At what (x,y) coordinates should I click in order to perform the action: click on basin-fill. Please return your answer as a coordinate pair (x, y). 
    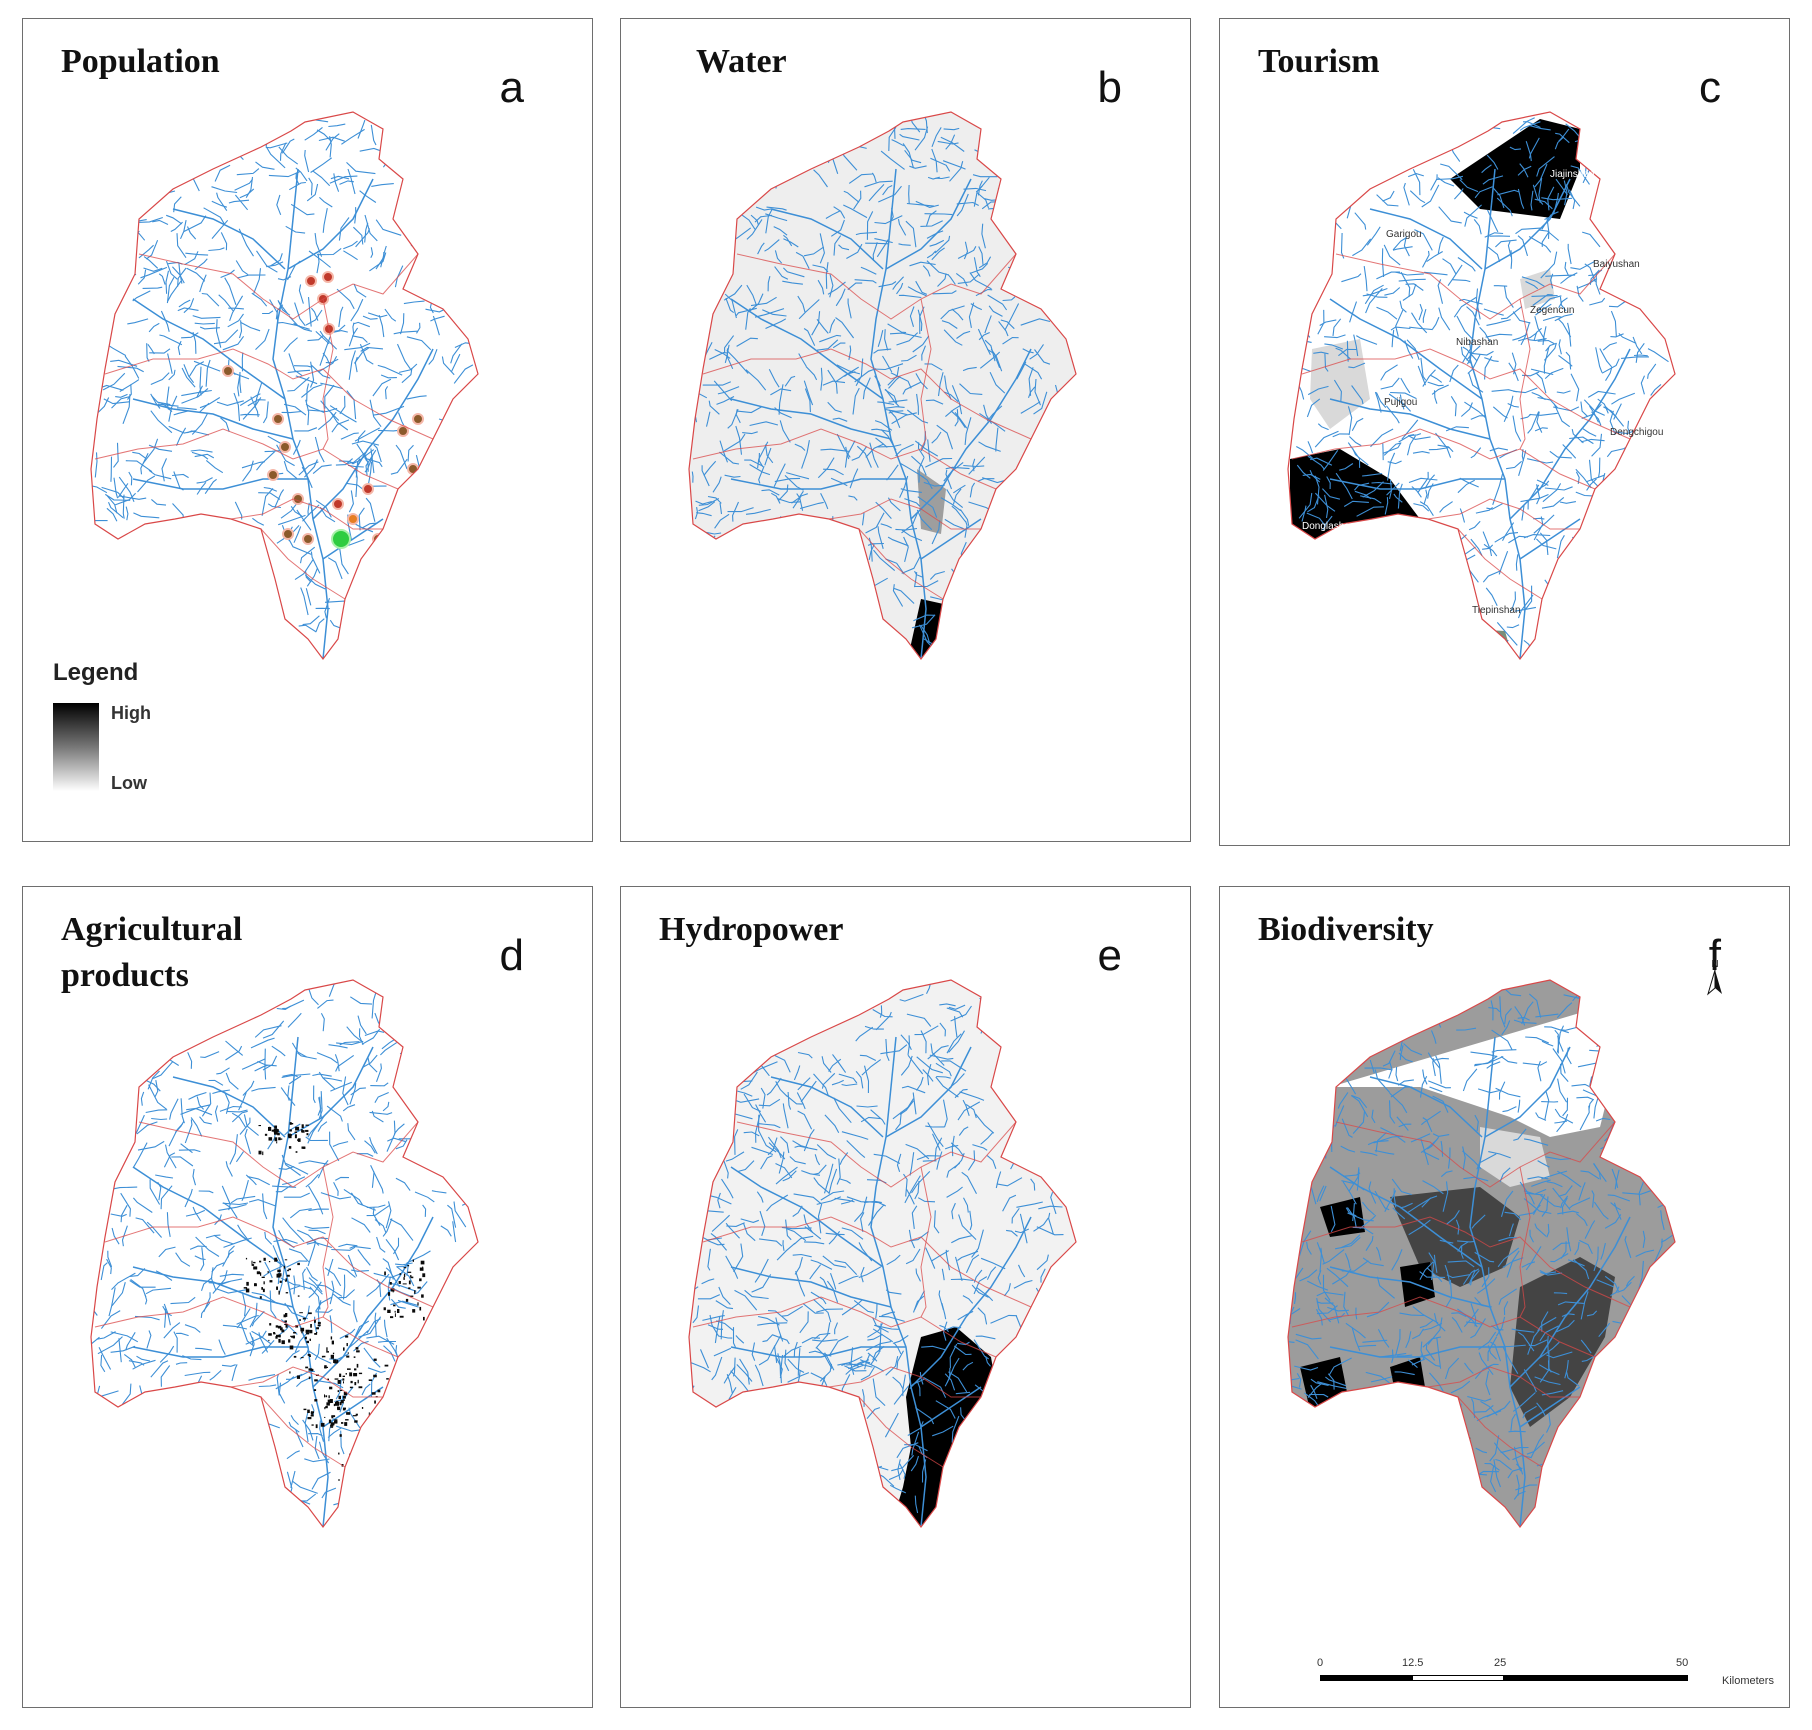
    Looking at the image, I should click on (1481, 385).